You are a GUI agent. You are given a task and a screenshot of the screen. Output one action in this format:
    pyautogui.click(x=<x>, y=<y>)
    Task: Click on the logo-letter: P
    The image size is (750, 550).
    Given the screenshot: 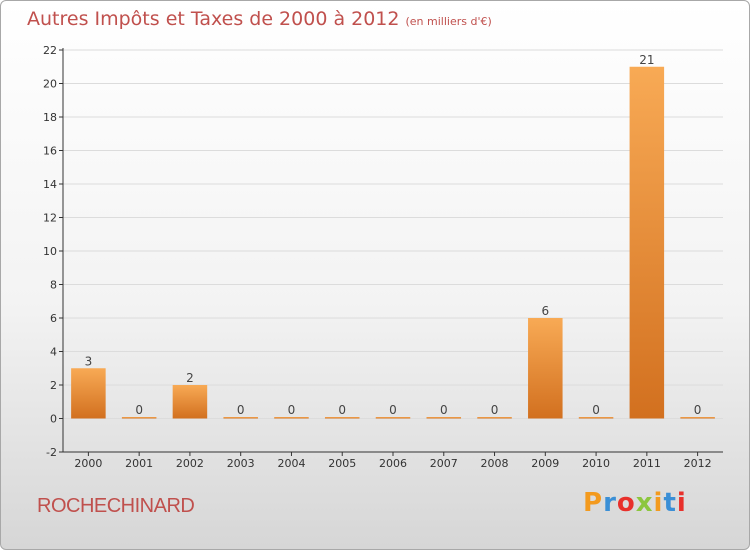 What is the action you would take?
    pyautogui.click(x=593, y=503)
    